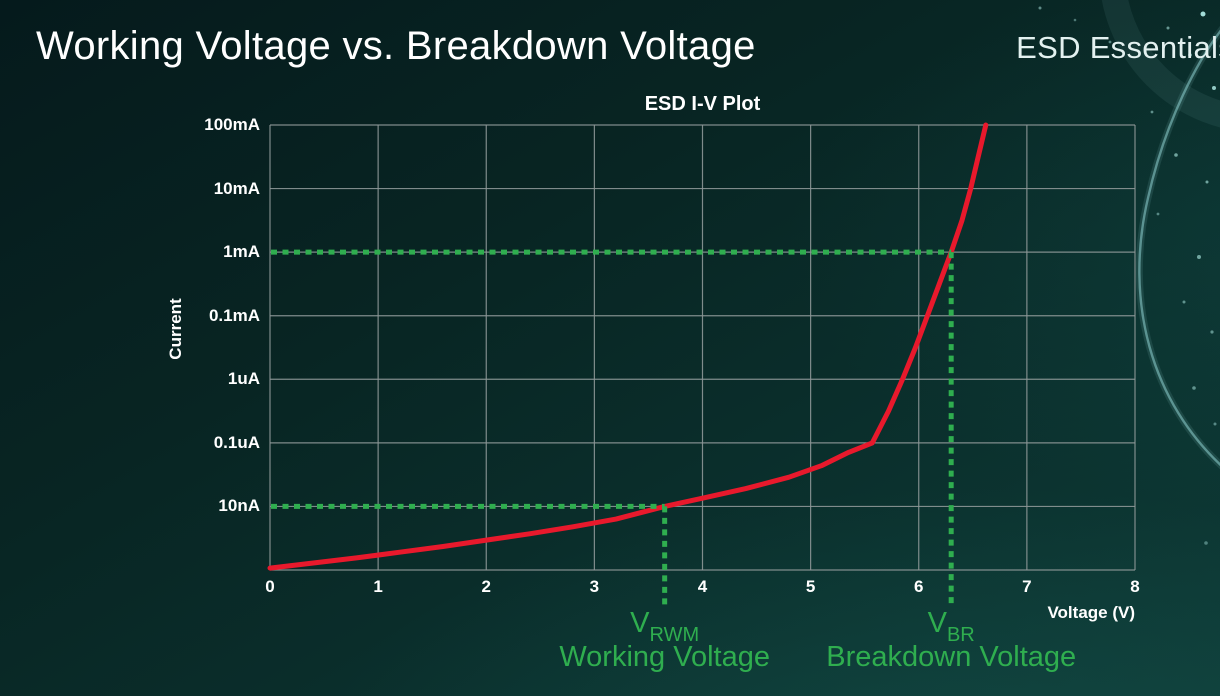  I want to click on vbr-label: VBR, so click(951, 626).